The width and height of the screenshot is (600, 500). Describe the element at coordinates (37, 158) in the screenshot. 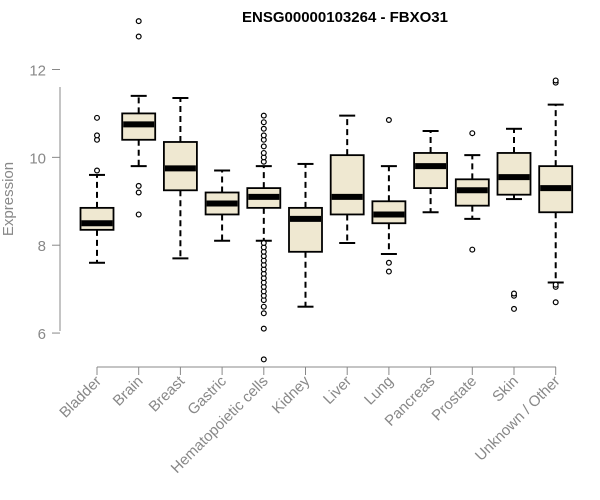

I see `y-tick-label: 10` at that location.